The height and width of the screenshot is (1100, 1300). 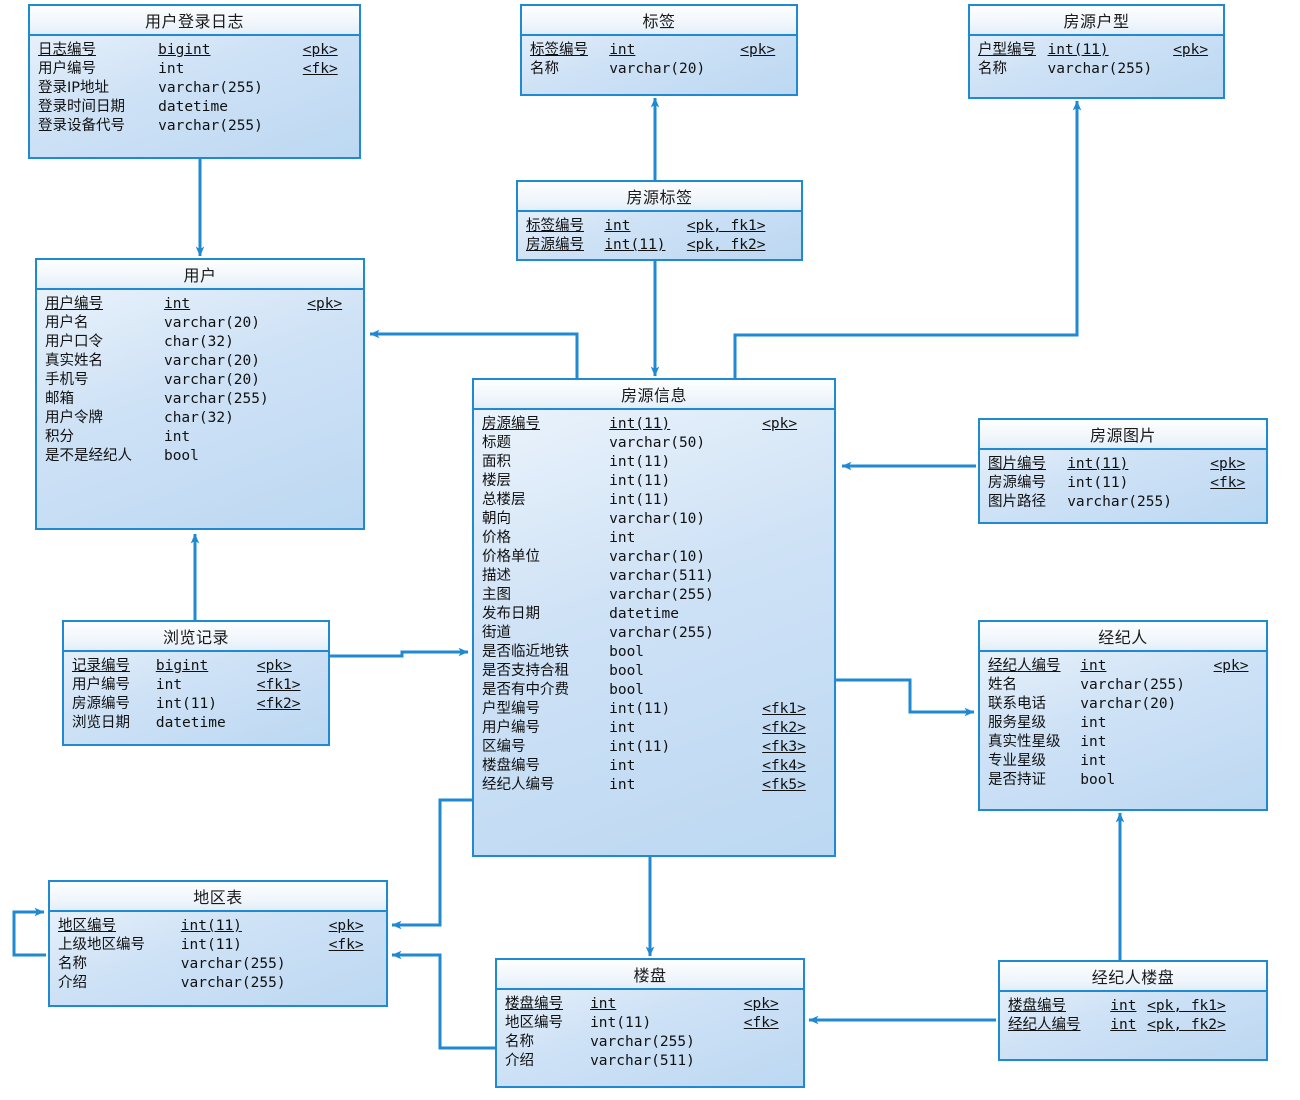 I want to click on attribute-row: 经纪人编号 int <fk5>, so click(x=654, y=785).